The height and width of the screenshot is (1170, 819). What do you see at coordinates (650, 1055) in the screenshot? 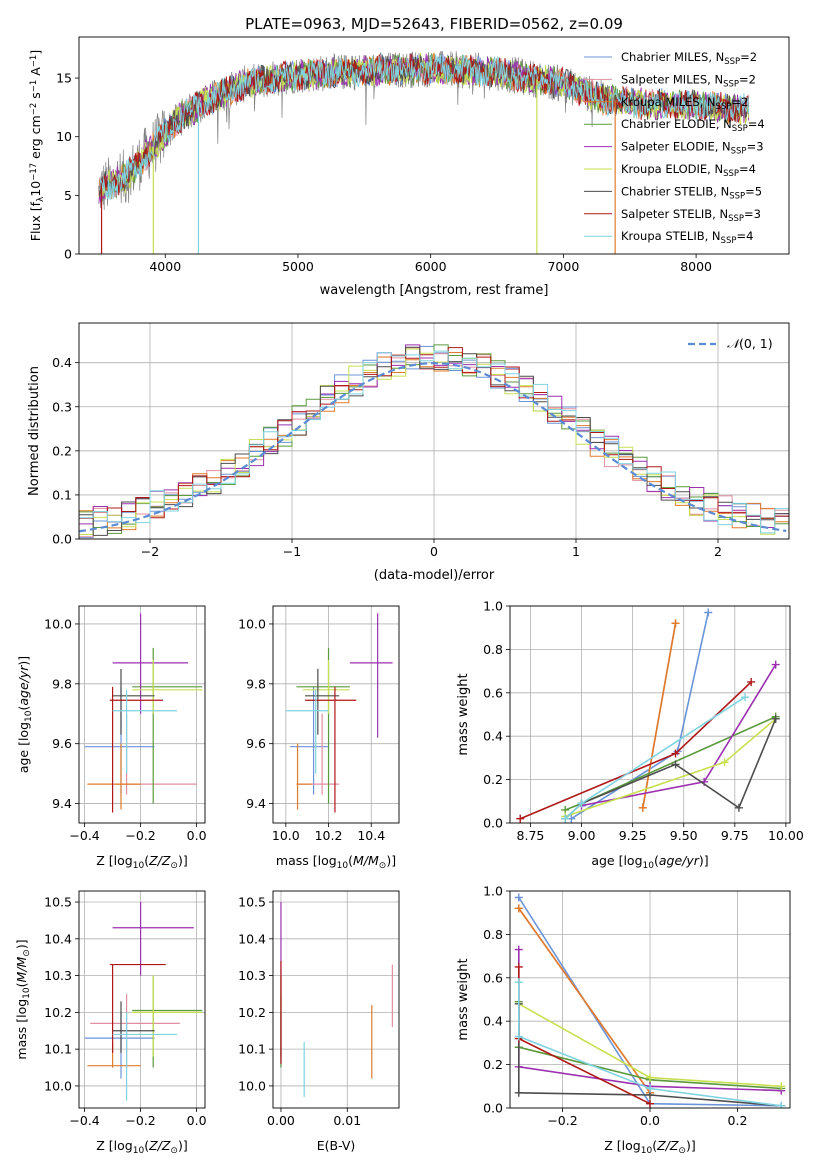
I see `weight-line-chabrier_stelib` at bounding box center [650, 1055].